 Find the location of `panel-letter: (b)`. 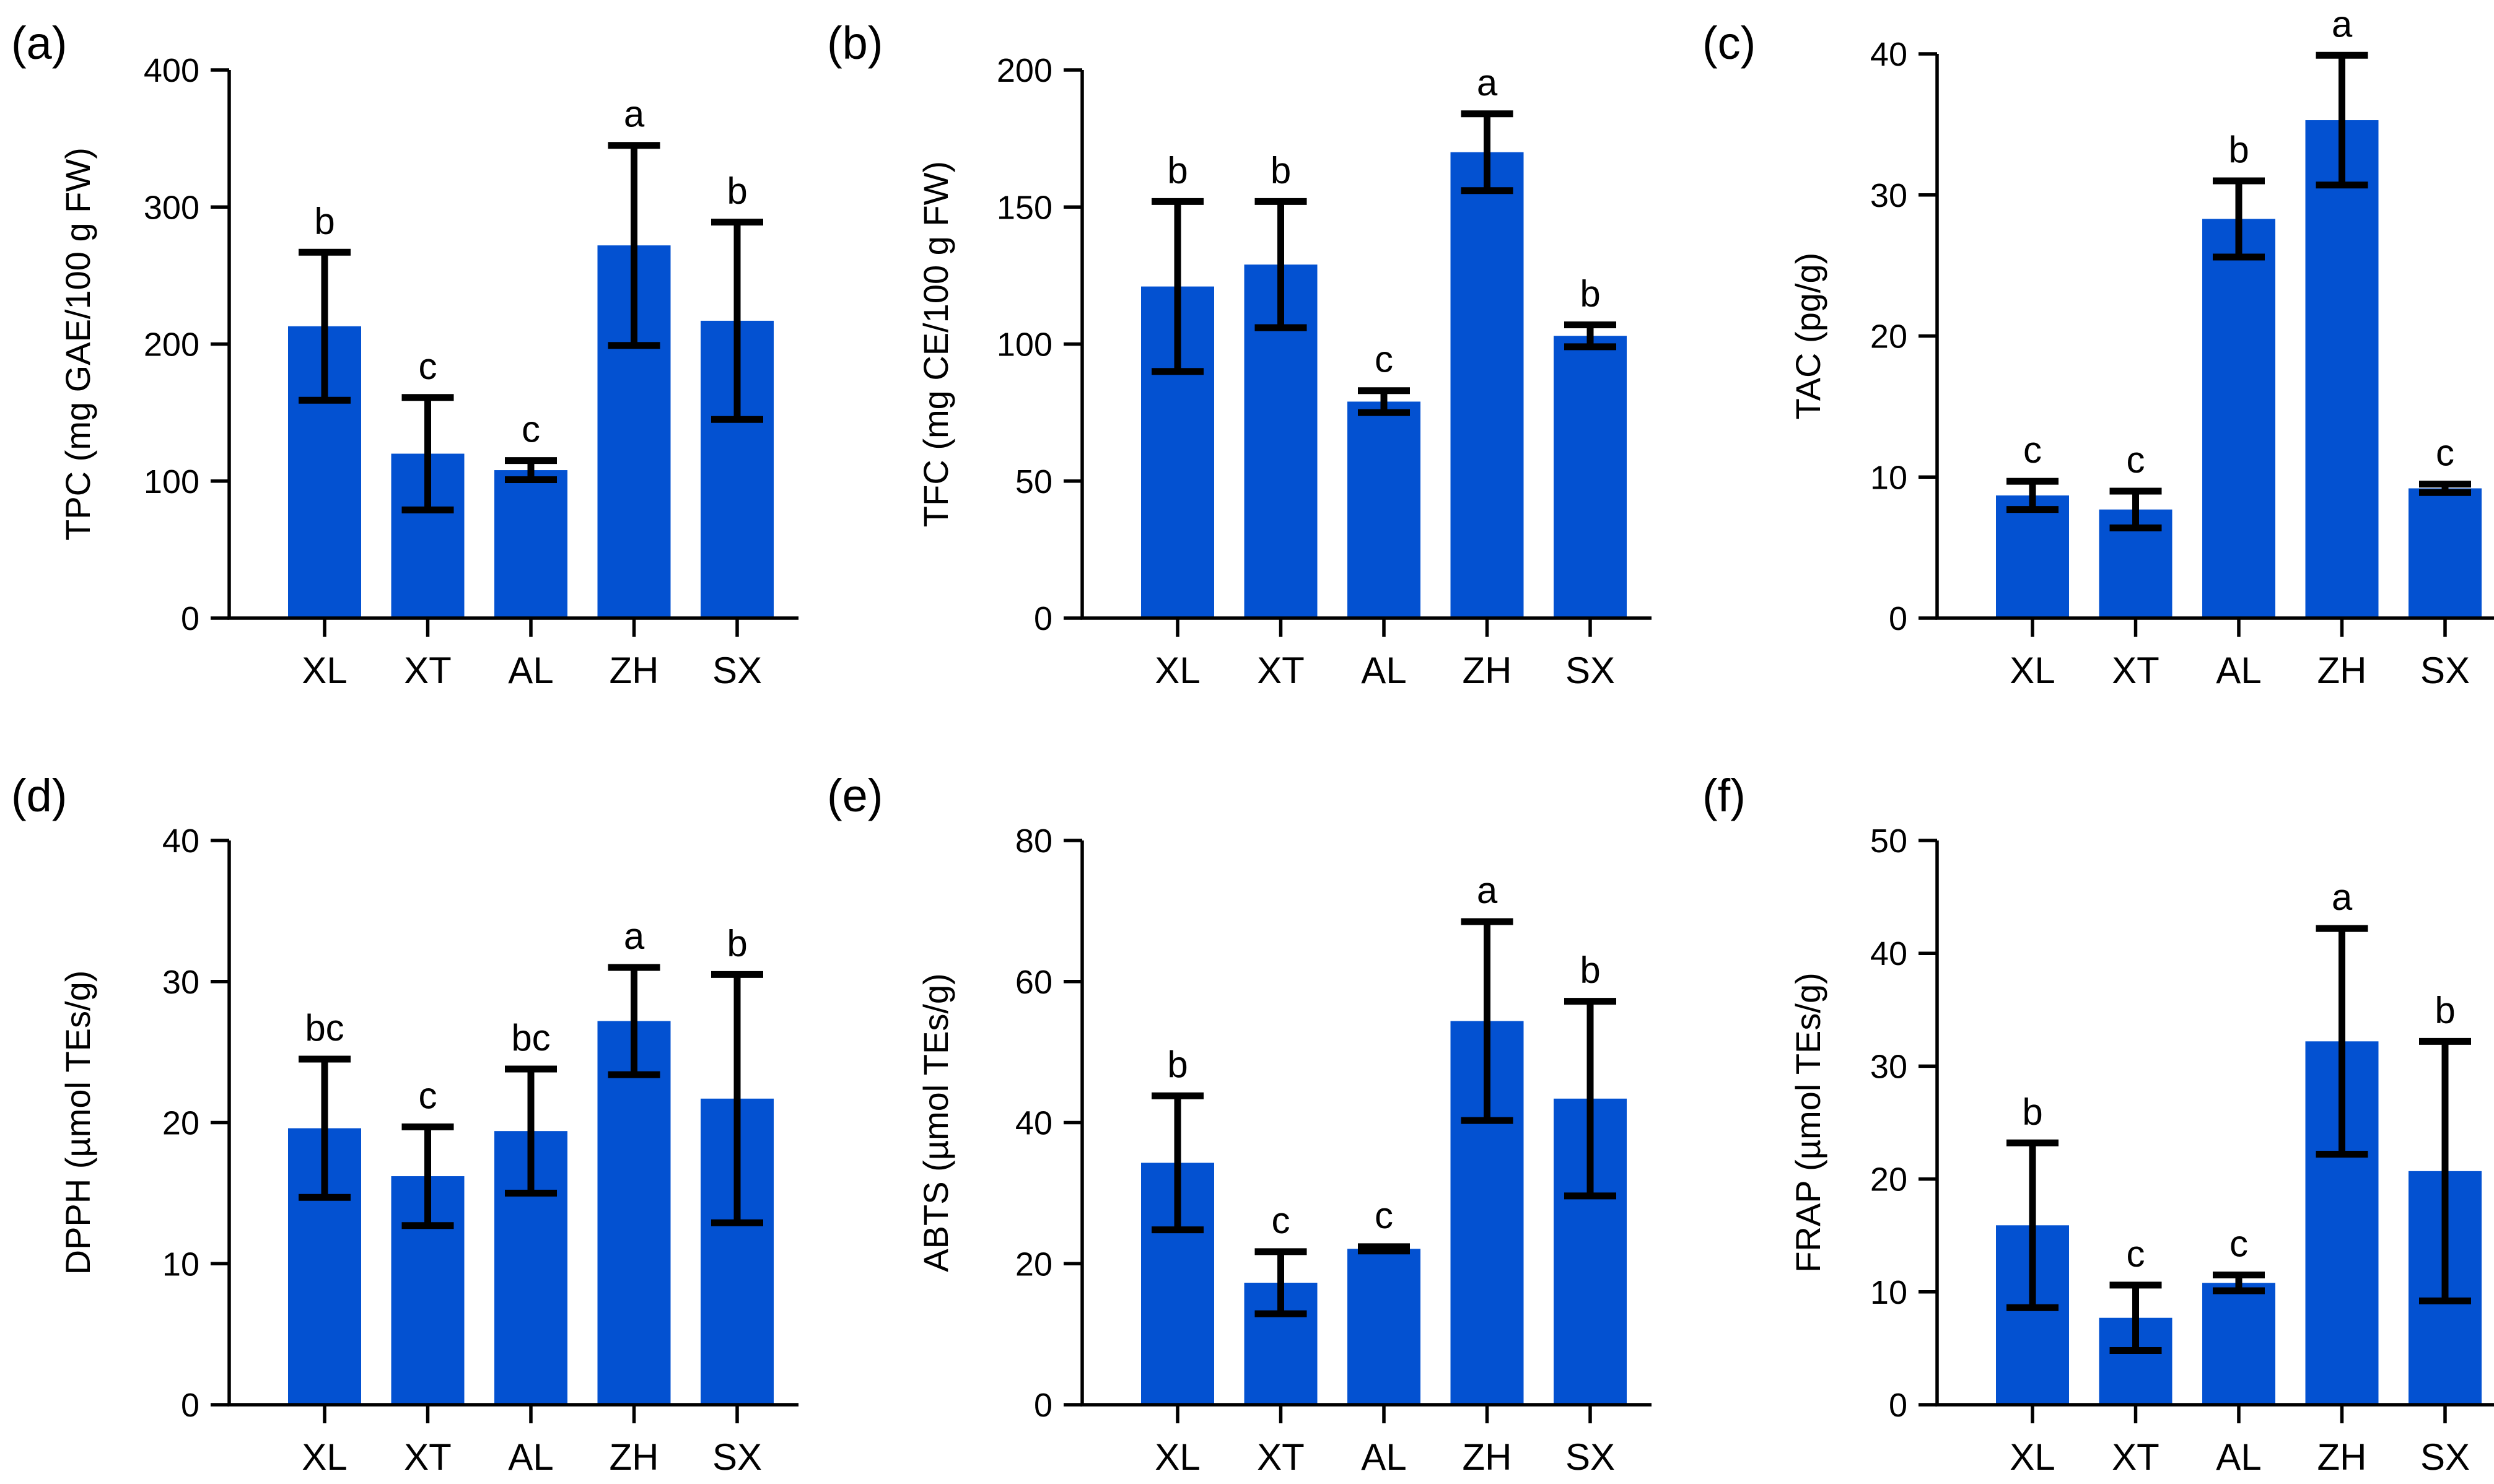

panel-letter: (b) is located at coordinates (855, 43).